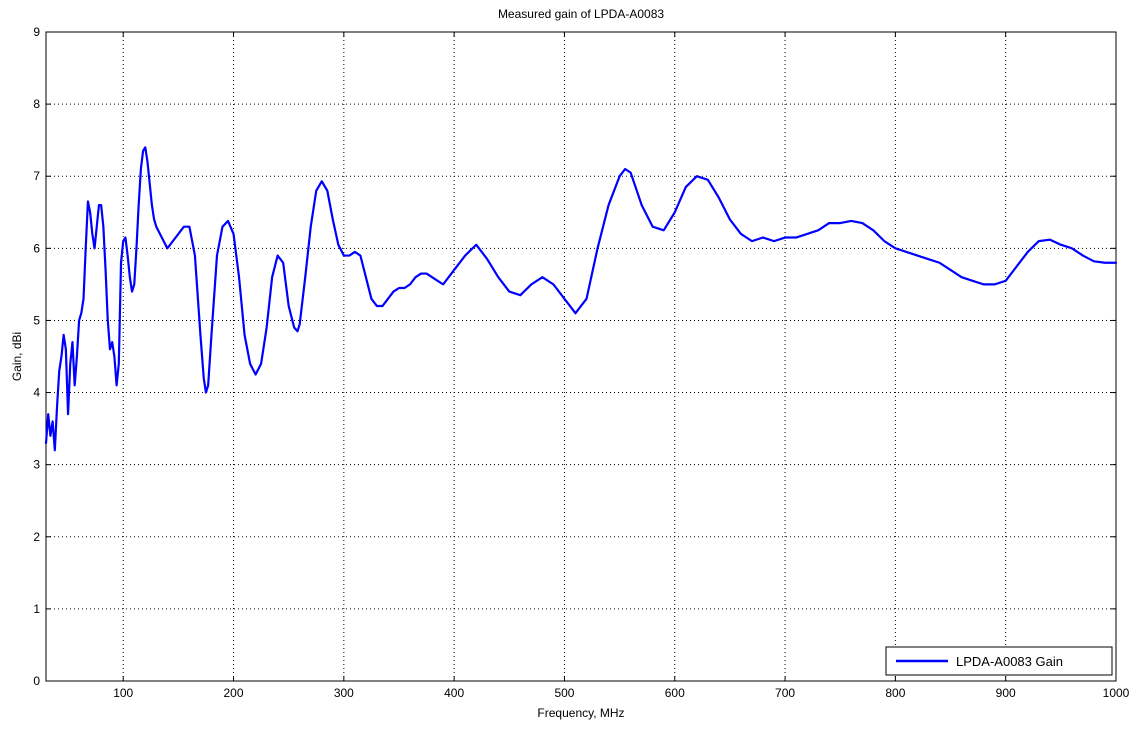  What do you see at coordinates (785, 693) in the screenshot?
I see `x-tick-label: 700` at bounding box center [785, 693].